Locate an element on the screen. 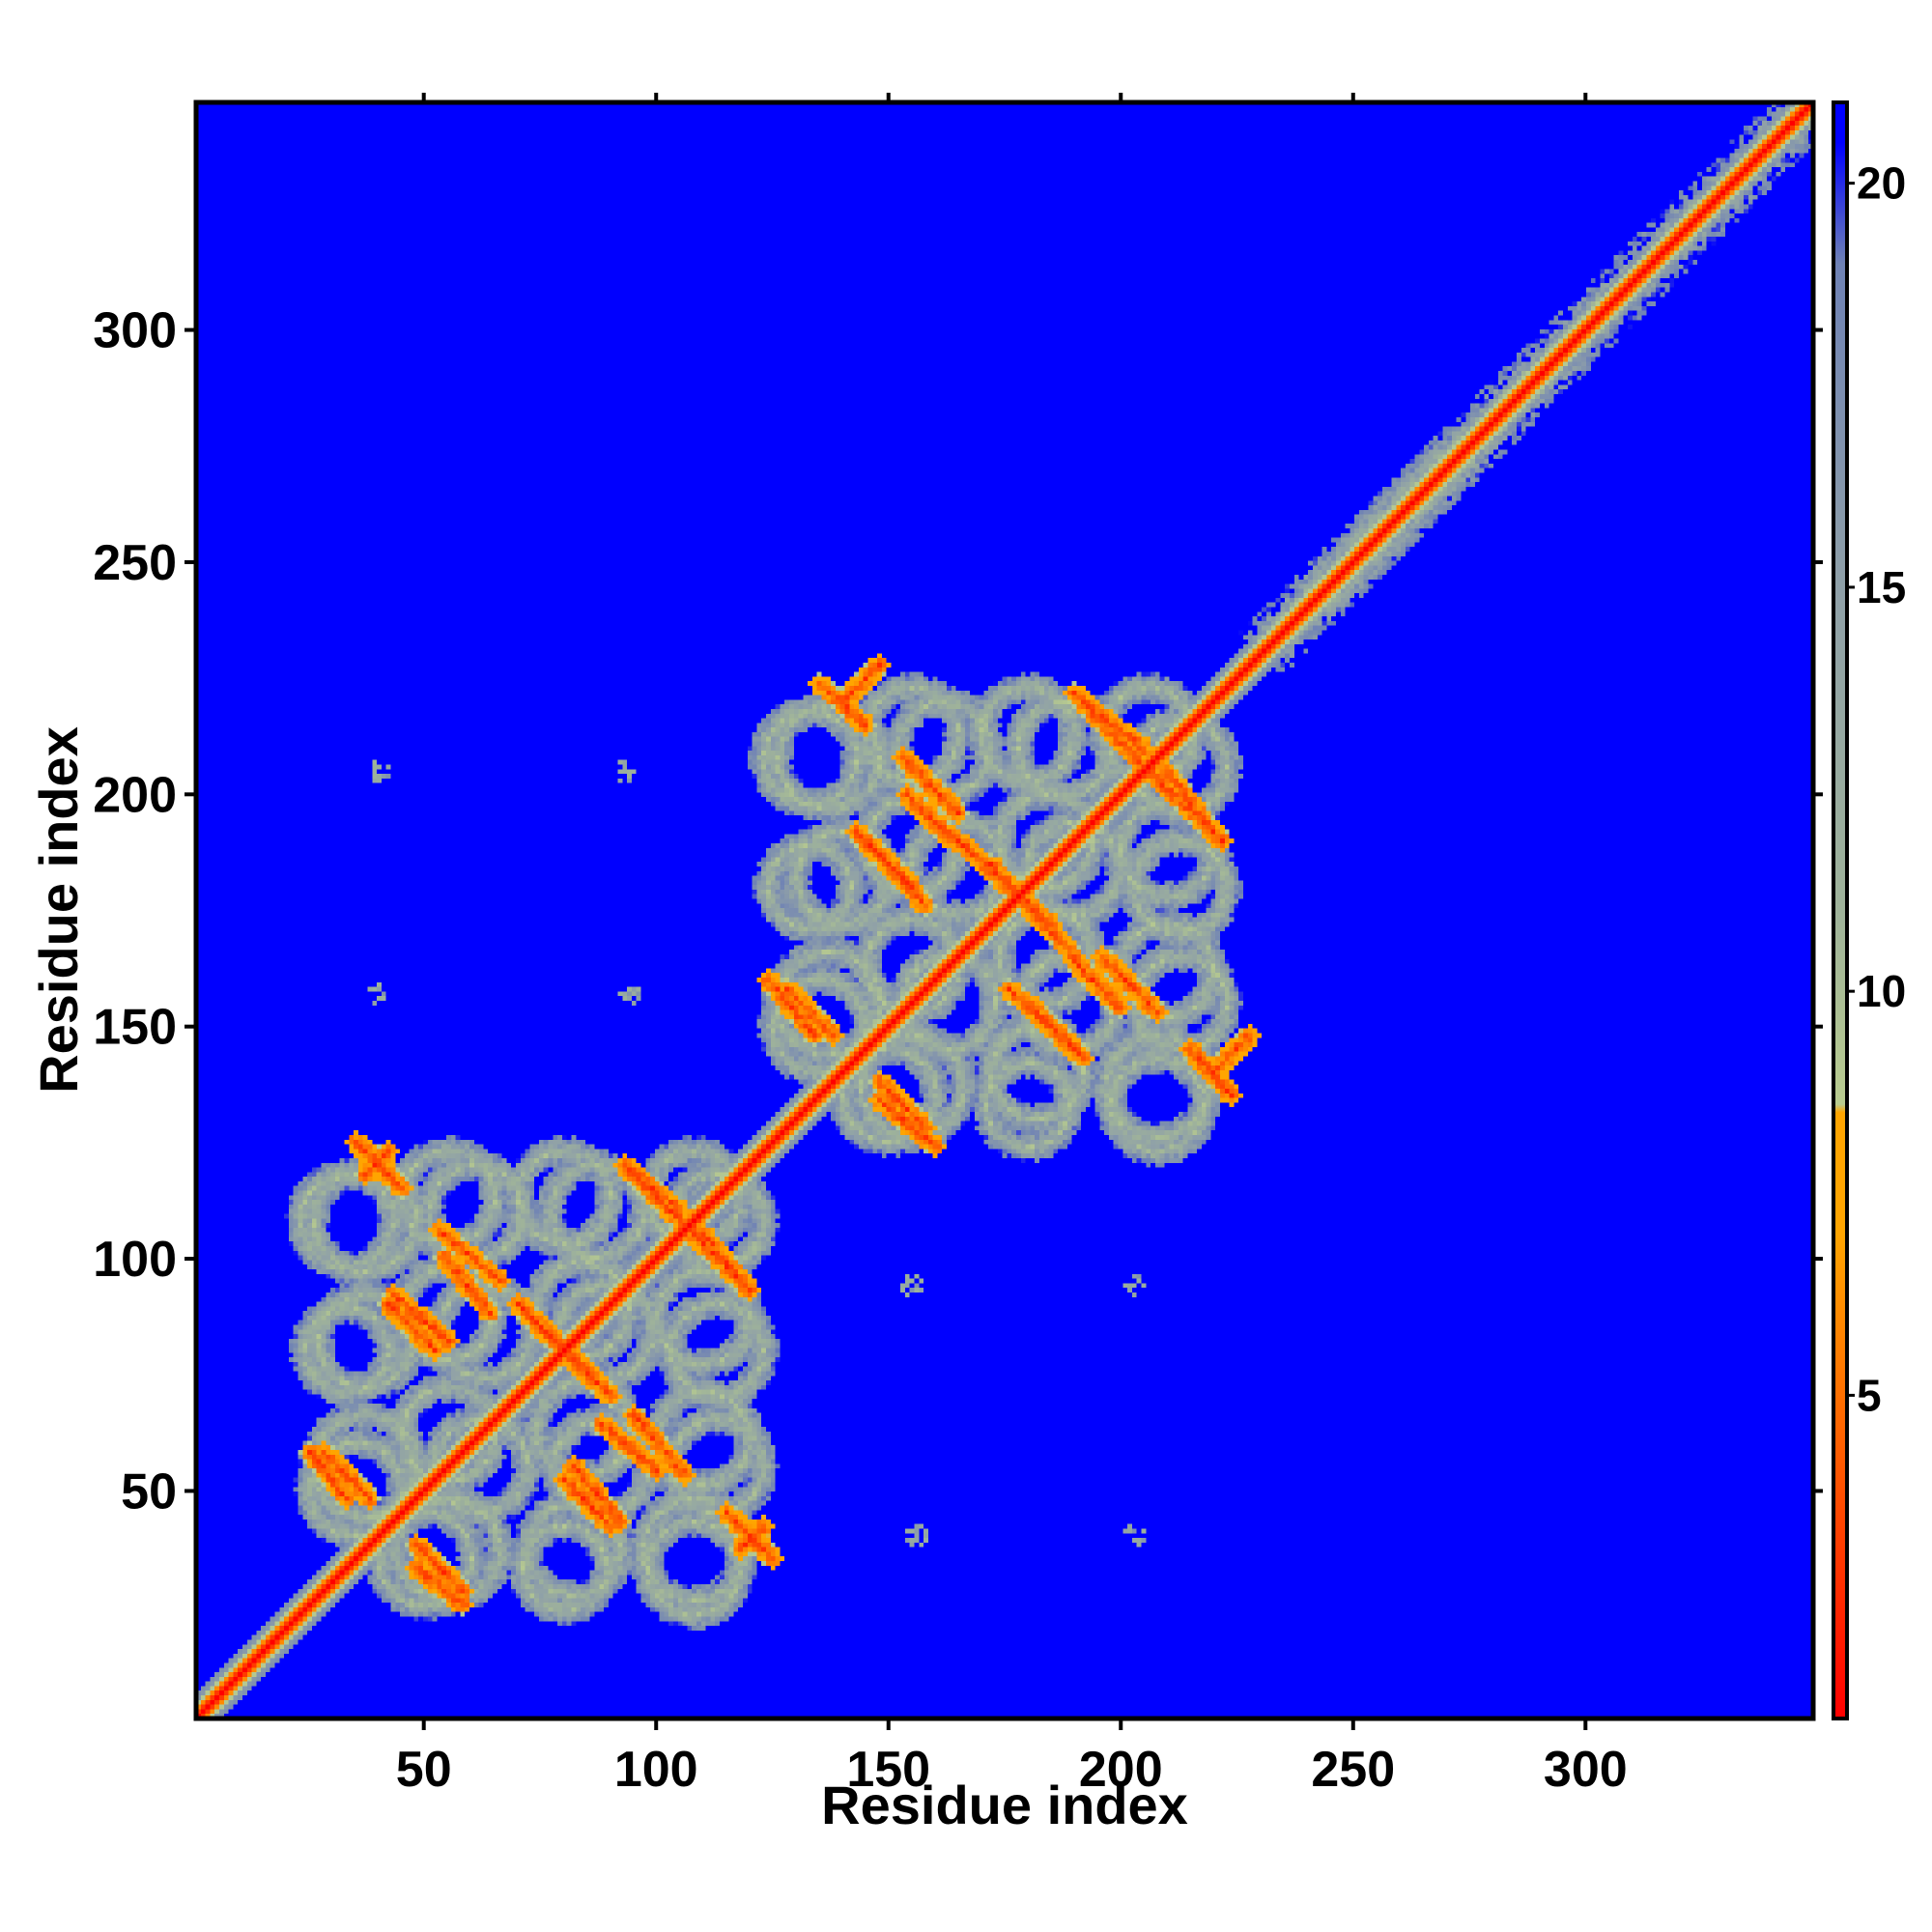  x-tick-label: 300 is located at coordinates (1586, 1770).